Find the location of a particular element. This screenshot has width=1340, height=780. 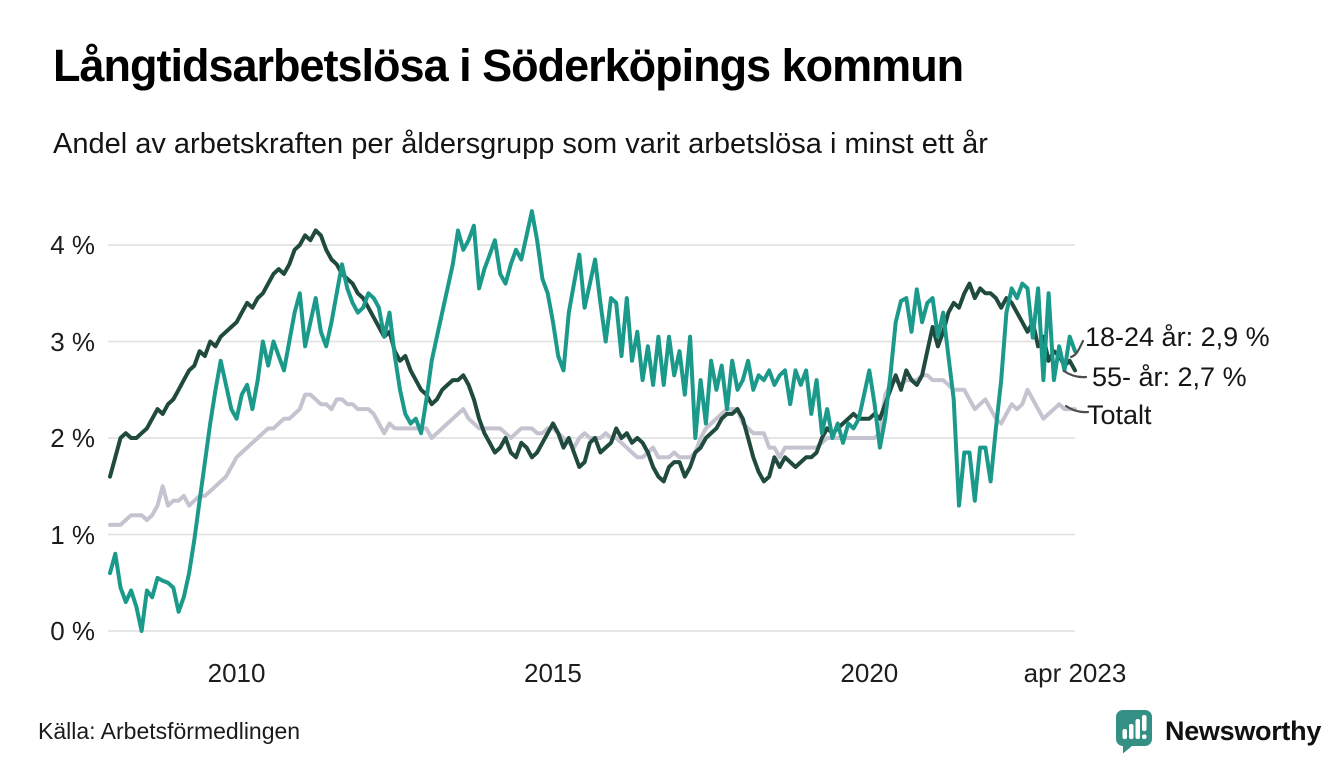

x-axis-tick-label: apr 2023 is located at coordinates (1075, 673).